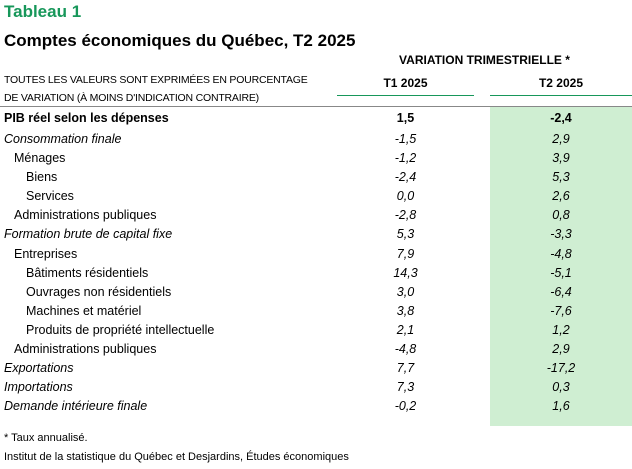 The width and height of the screenshot is (632, 469). I want to click on value-t2: 5,3, so click(561, 177).